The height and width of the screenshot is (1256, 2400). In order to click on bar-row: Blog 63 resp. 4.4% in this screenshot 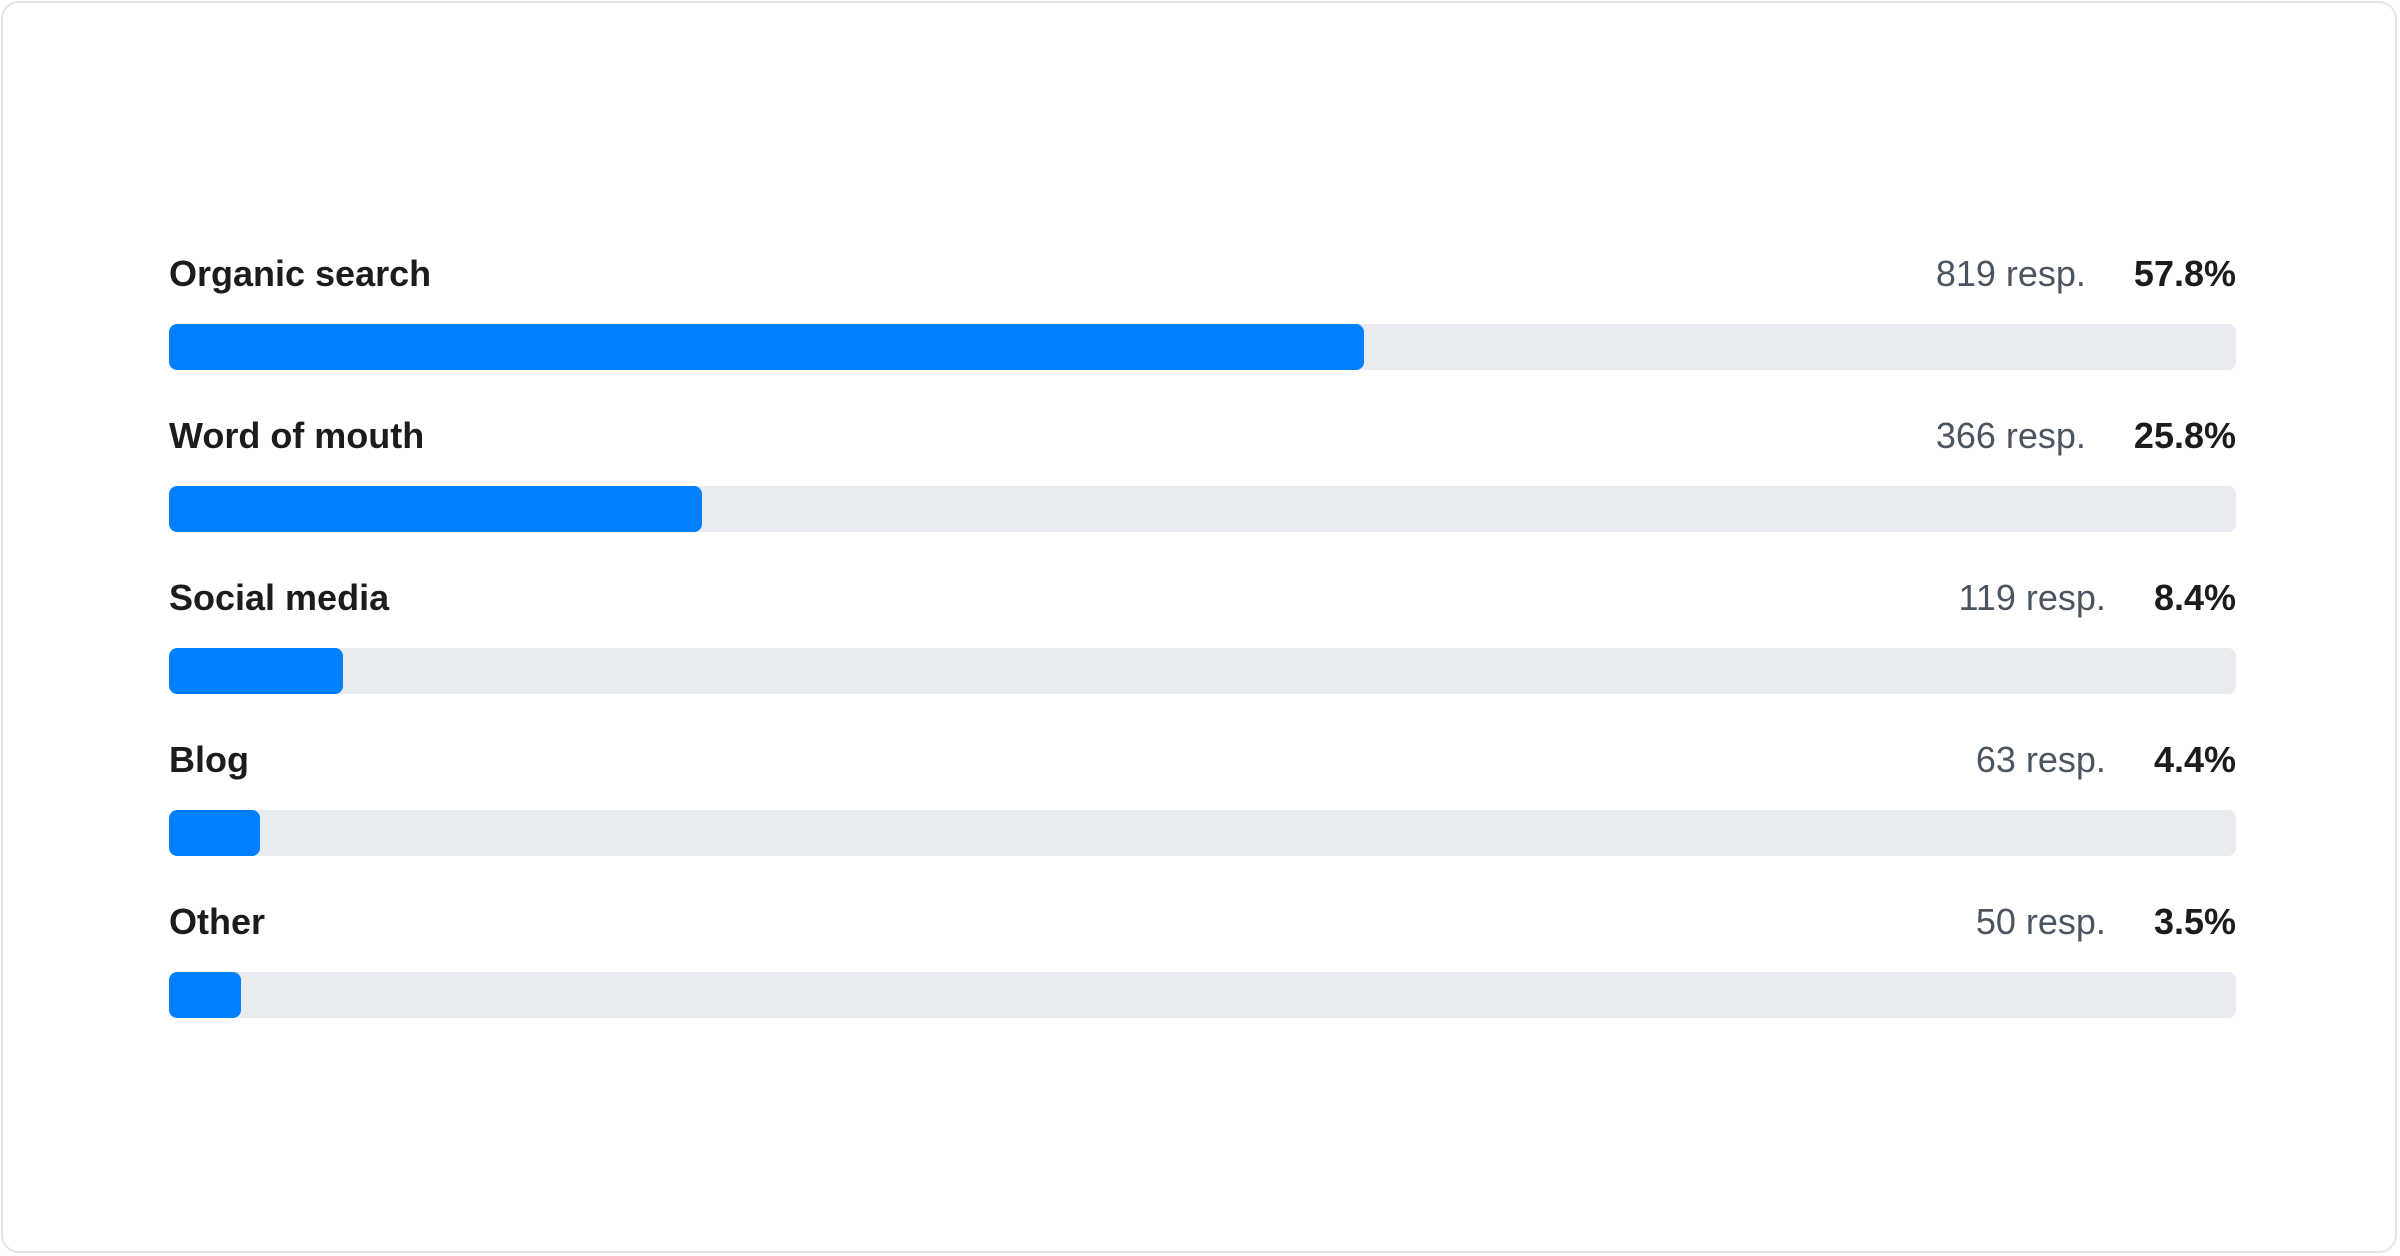, I will do `click(1202, 810)`.